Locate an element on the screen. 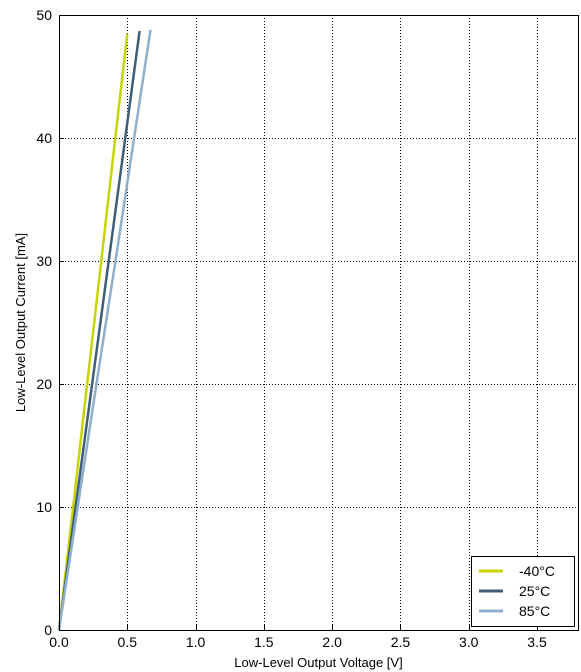 Image resolution: width=581 pixels, height=672 pixels. y-tick-label: 20 is located at coordinates (44, 384).